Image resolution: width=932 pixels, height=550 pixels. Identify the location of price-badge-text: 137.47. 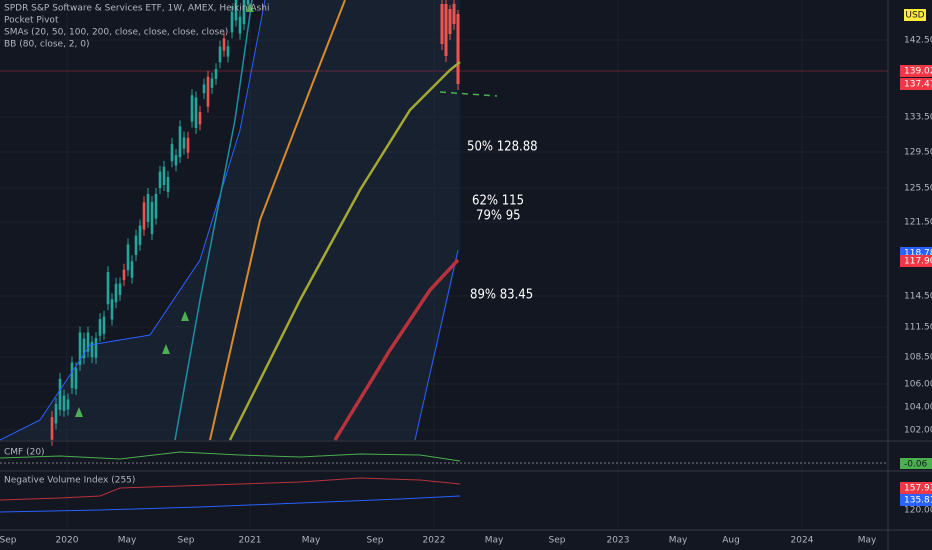
(918, 85).